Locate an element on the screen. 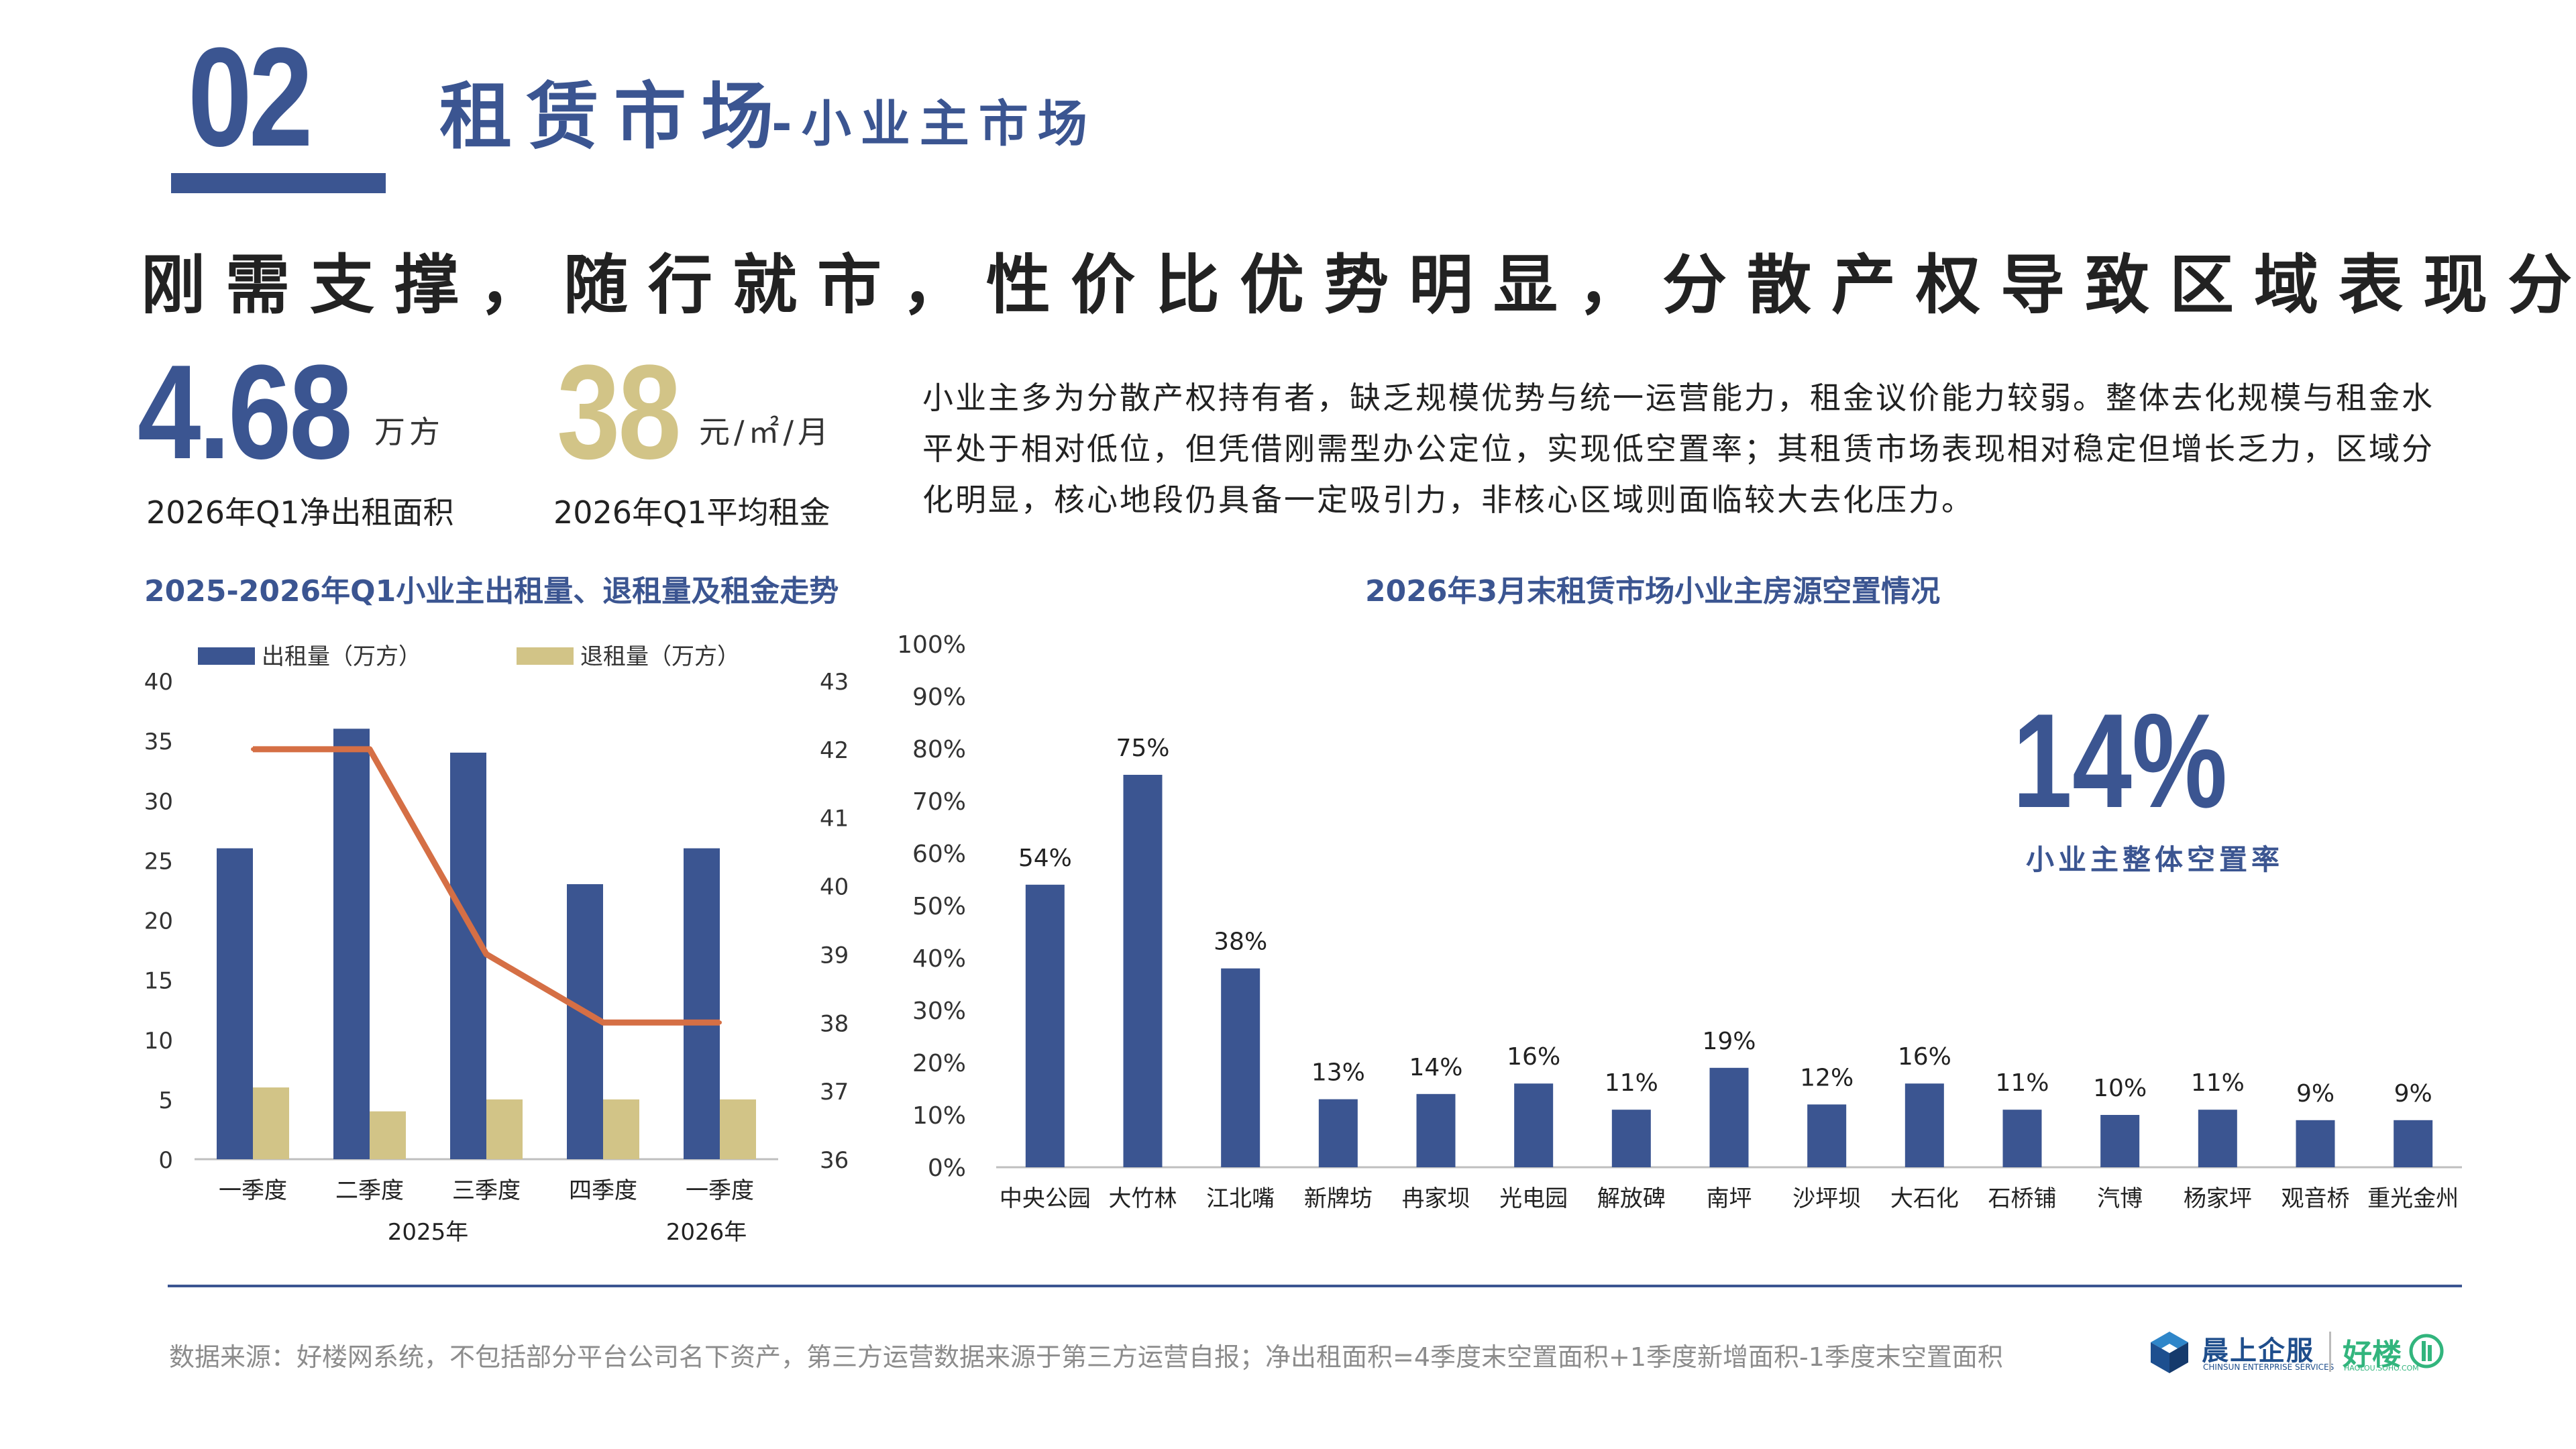 The image size is (2576, 1449). y-right-tick: 39 is located at coordinates (834, 955).